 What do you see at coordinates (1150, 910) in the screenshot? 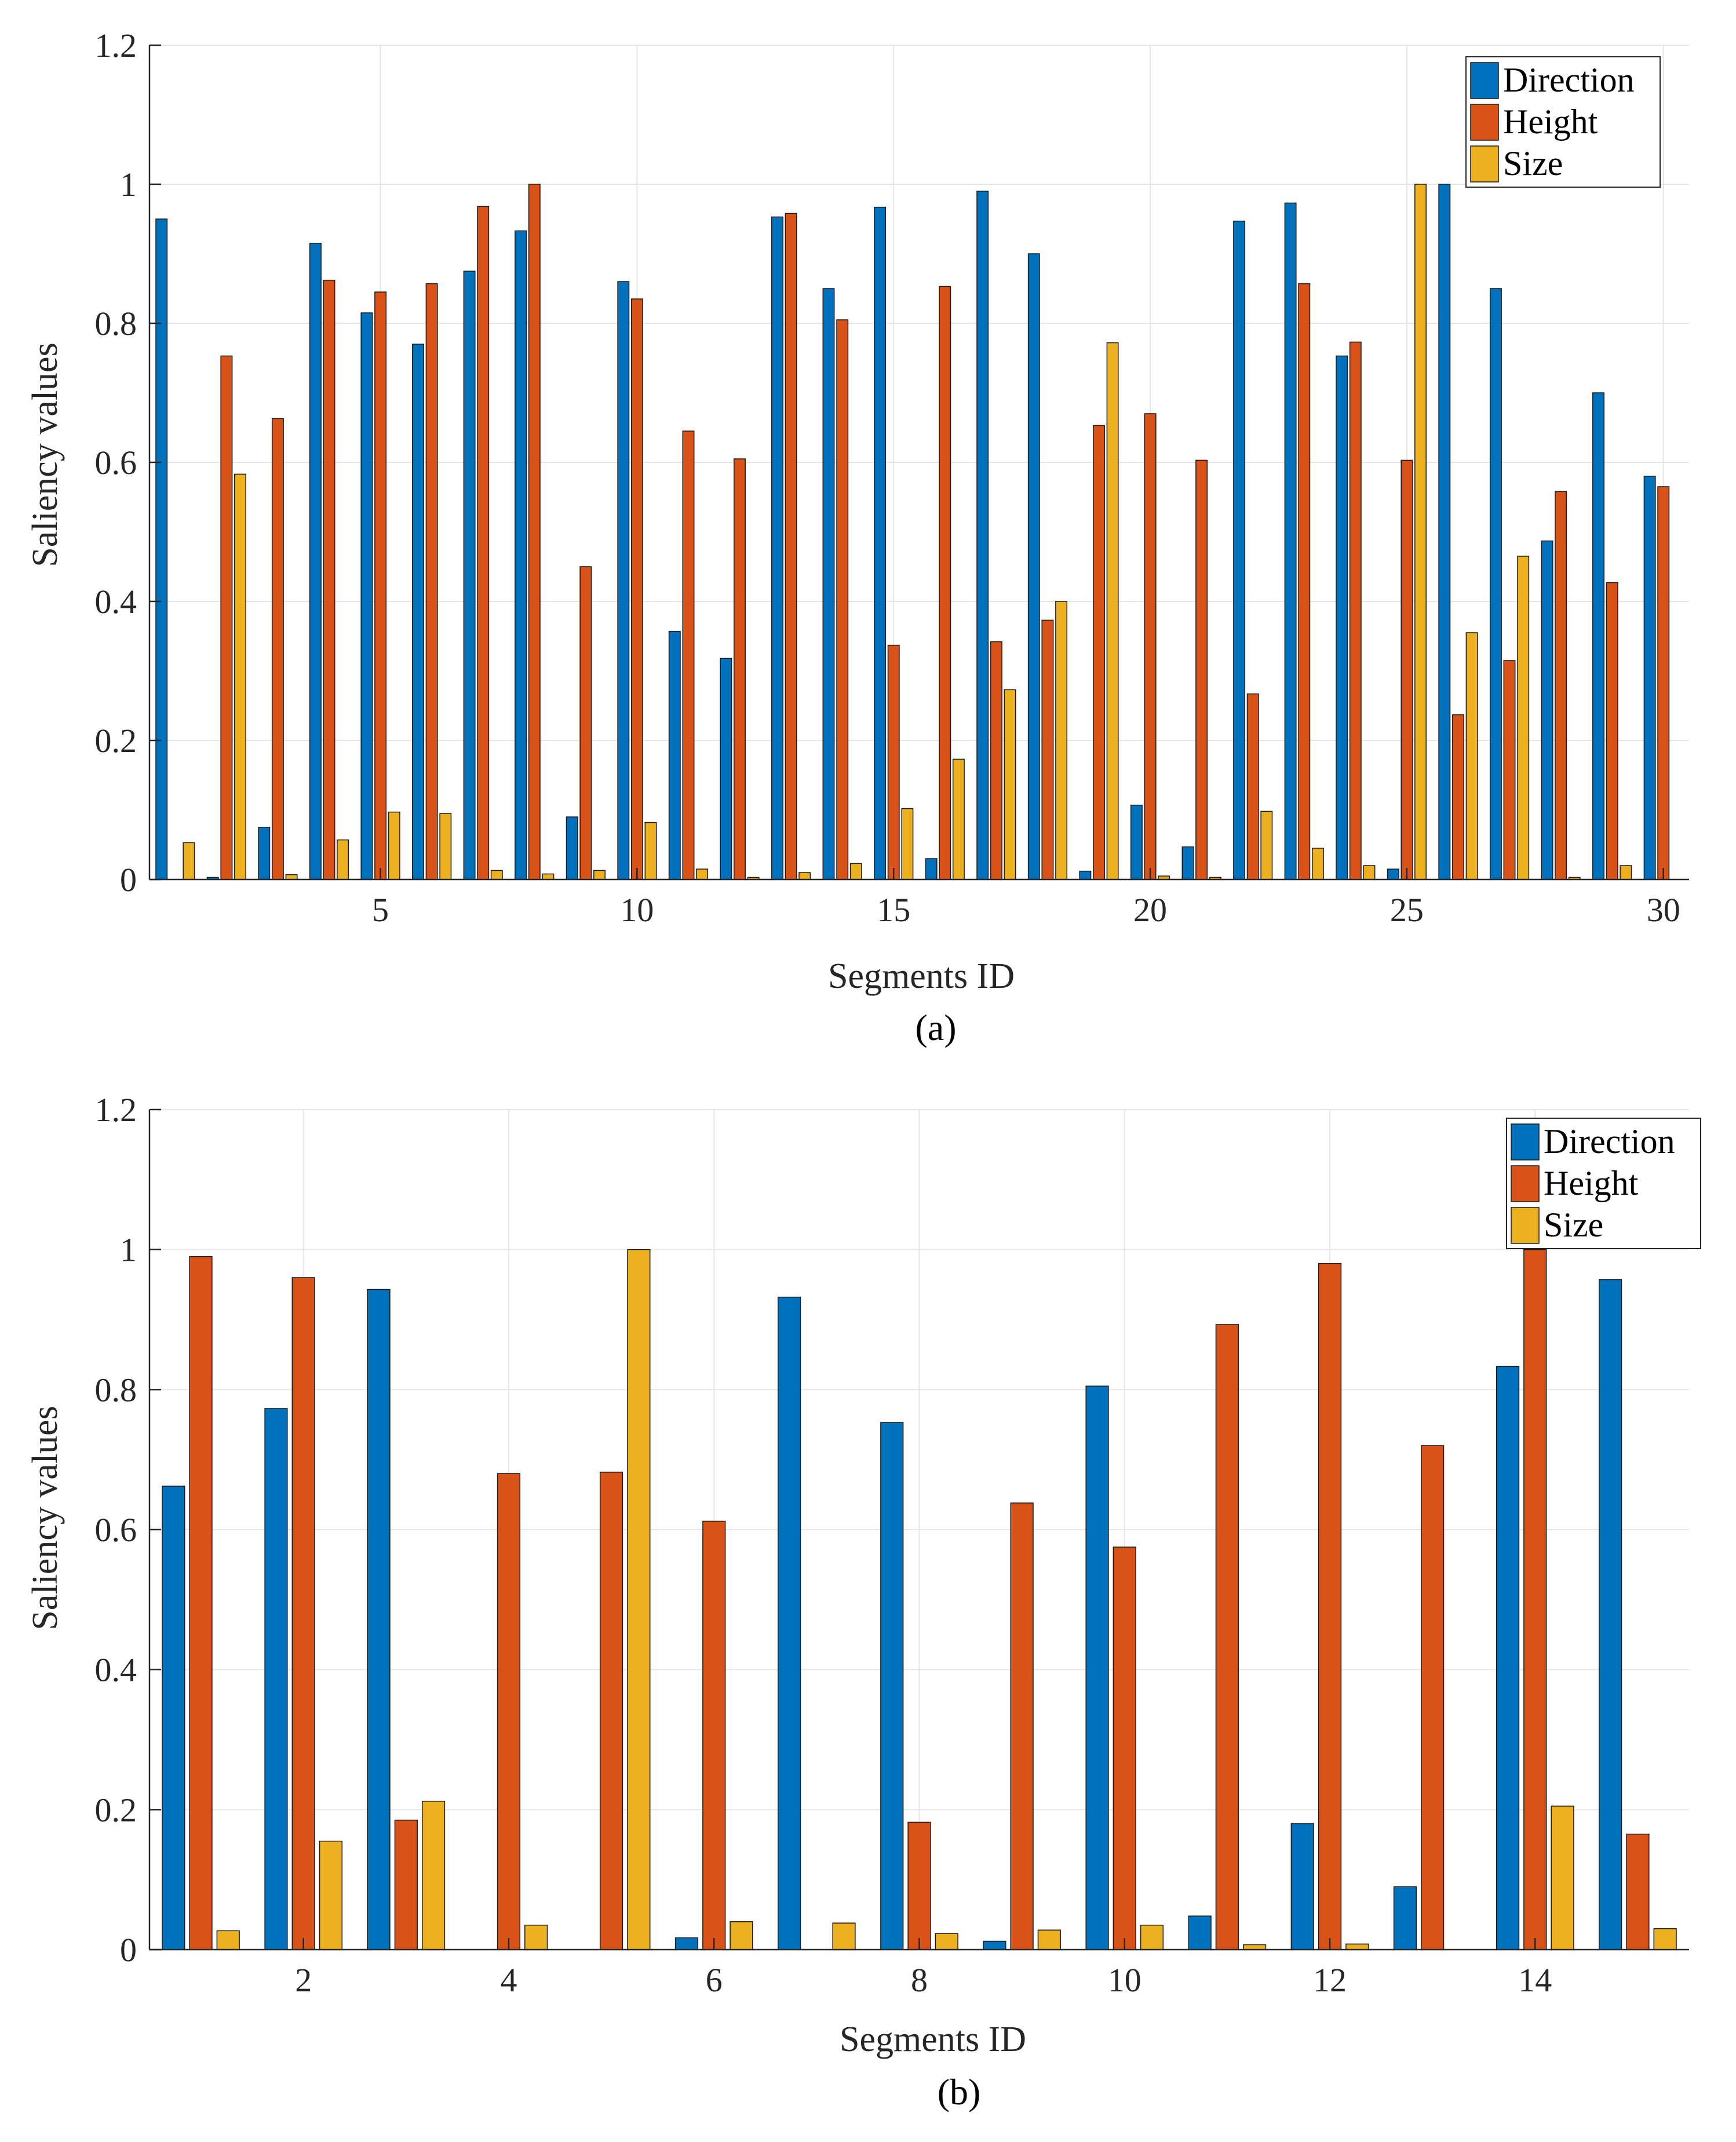
I see `x-tick-label: 20` at bounding box center [1150, 910].